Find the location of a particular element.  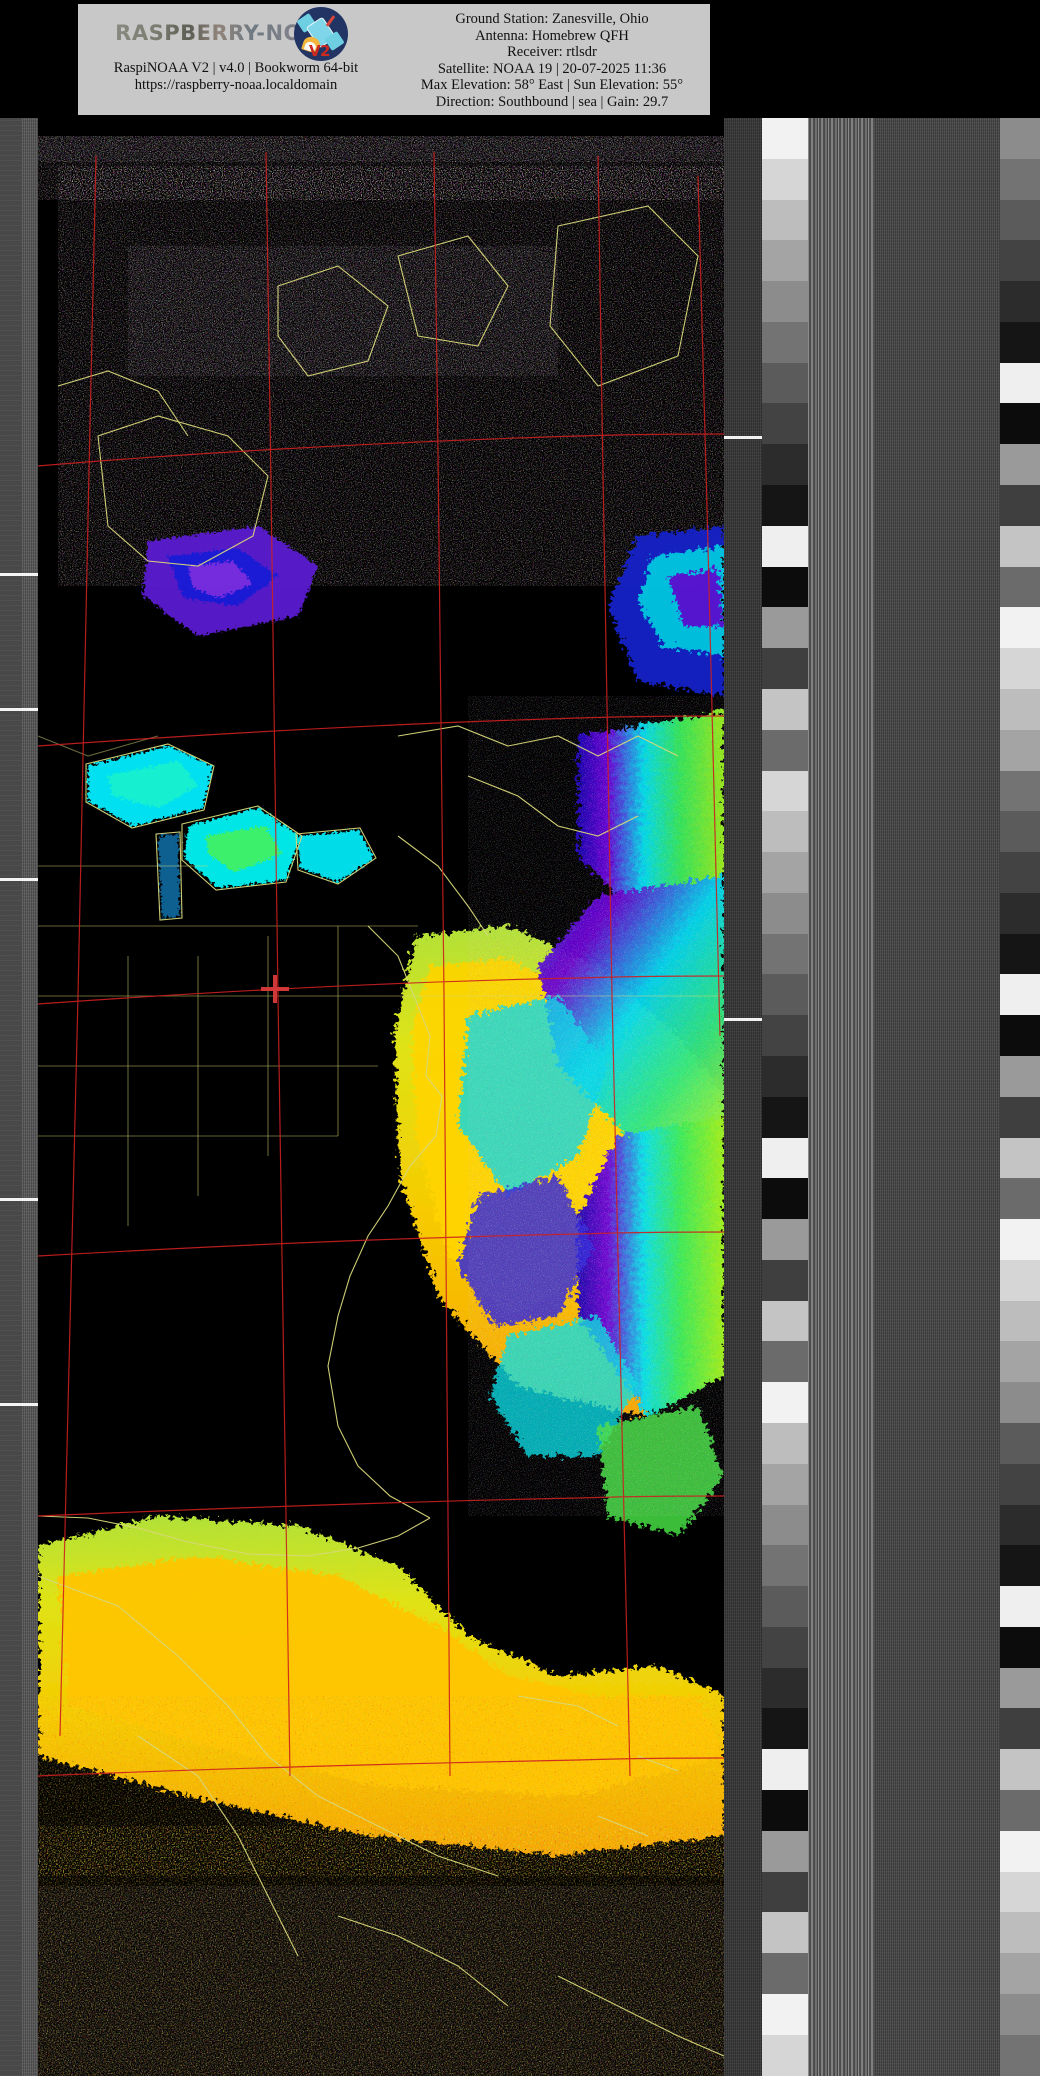

logo-area: RASPBERRY-NOAA V2 is located at coordinates (236, 33).